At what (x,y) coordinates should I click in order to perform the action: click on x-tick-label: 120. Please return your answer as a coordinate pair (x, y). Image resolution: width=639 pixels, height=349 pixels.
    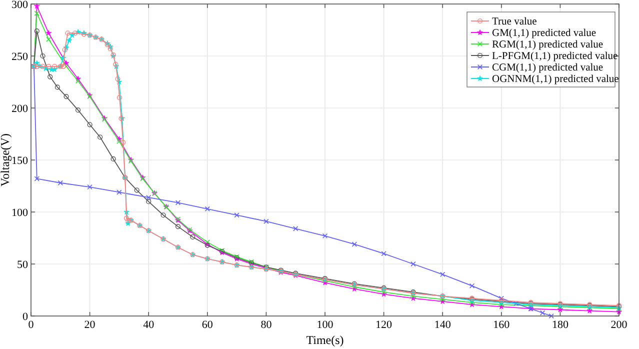
    Looking at the image, I should click on (384, 325).